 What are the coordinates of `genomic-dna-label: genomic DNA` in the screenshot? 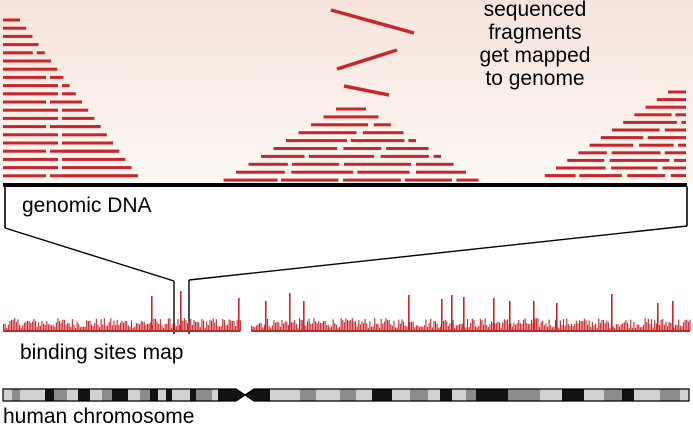 It's located at (87, 205).